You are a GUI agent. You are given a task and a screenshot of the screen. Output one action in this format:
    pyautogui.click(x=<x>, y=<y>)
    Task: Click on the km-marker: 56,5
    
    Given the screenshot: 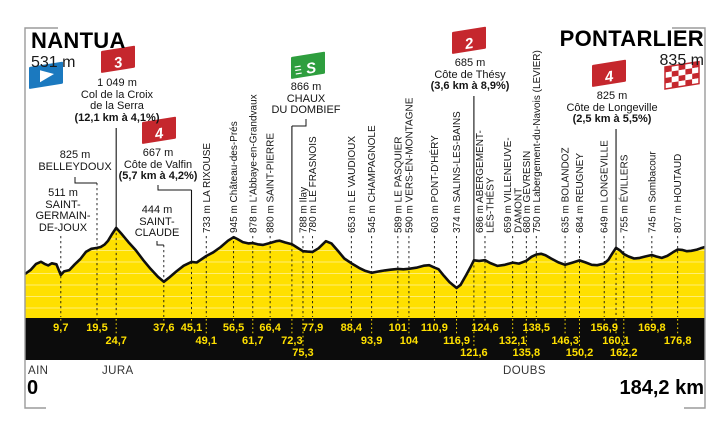 What is the action you would take?
    pyautogui.click(x=233, y=328)
    